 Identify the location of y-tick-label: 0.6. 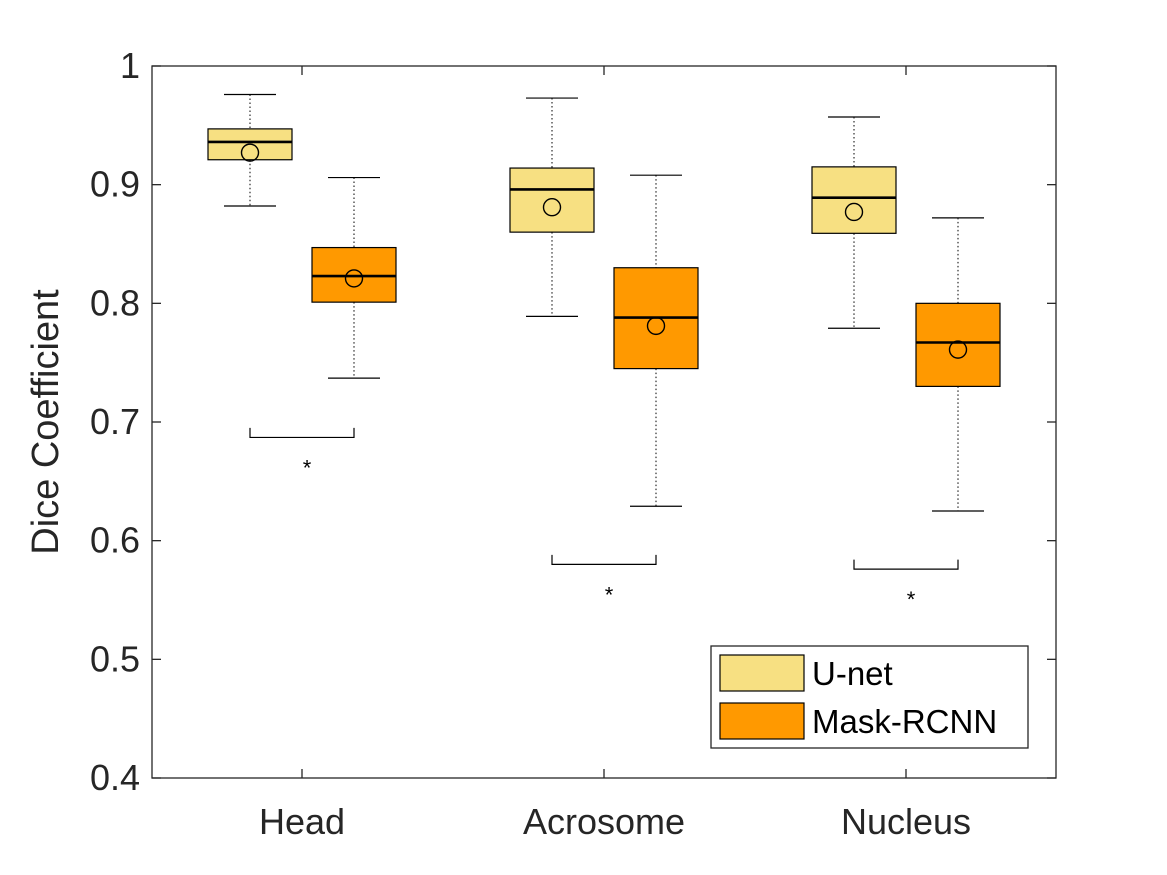
(115, 540).